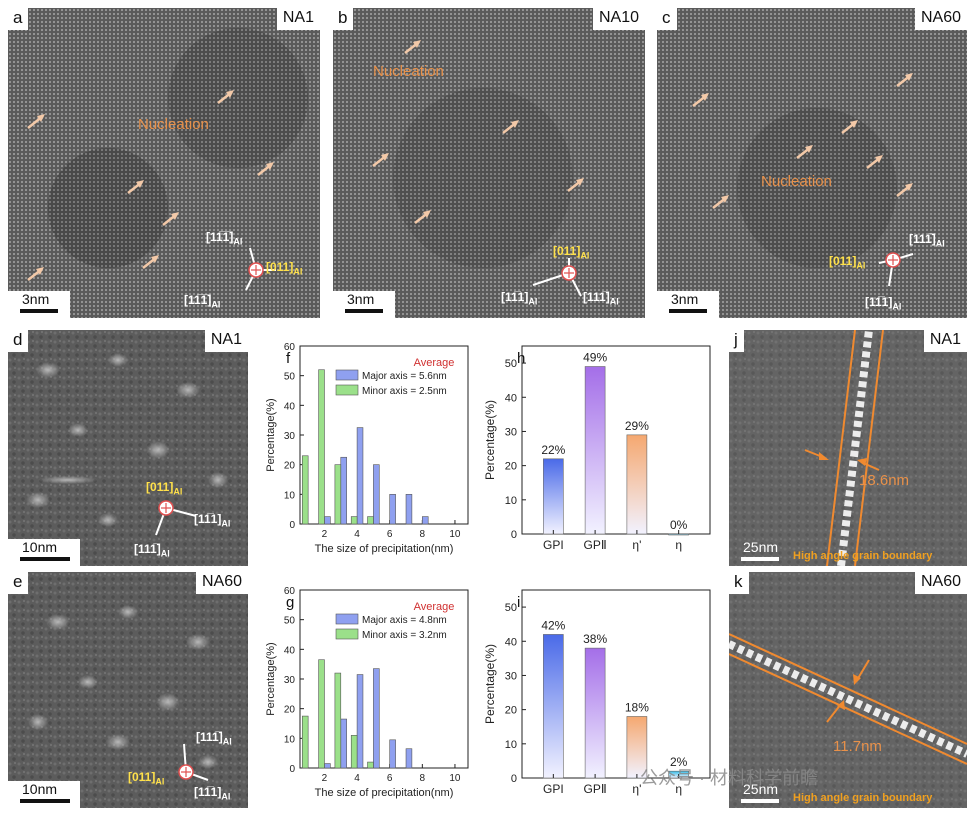 The image size is (974, 821). I want to click on y-tick-label: 0, so click(514, 779).